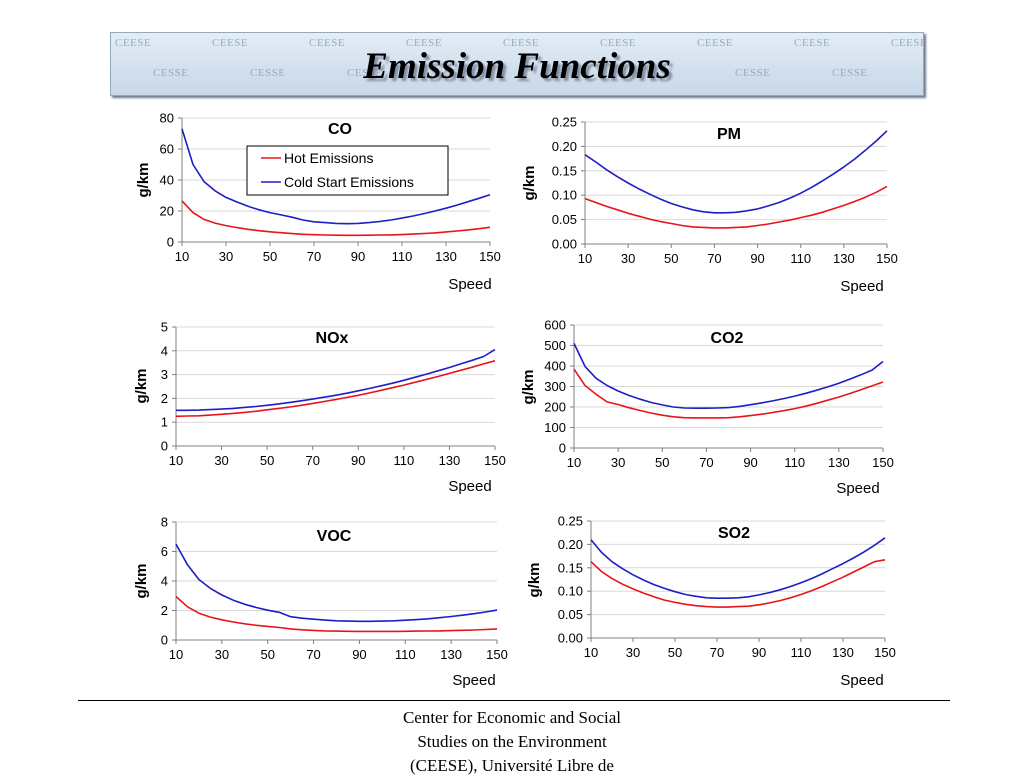  Describe the element at coordinates (727, 338) in the screenshot. I see `chart-title: CO2` at that location.